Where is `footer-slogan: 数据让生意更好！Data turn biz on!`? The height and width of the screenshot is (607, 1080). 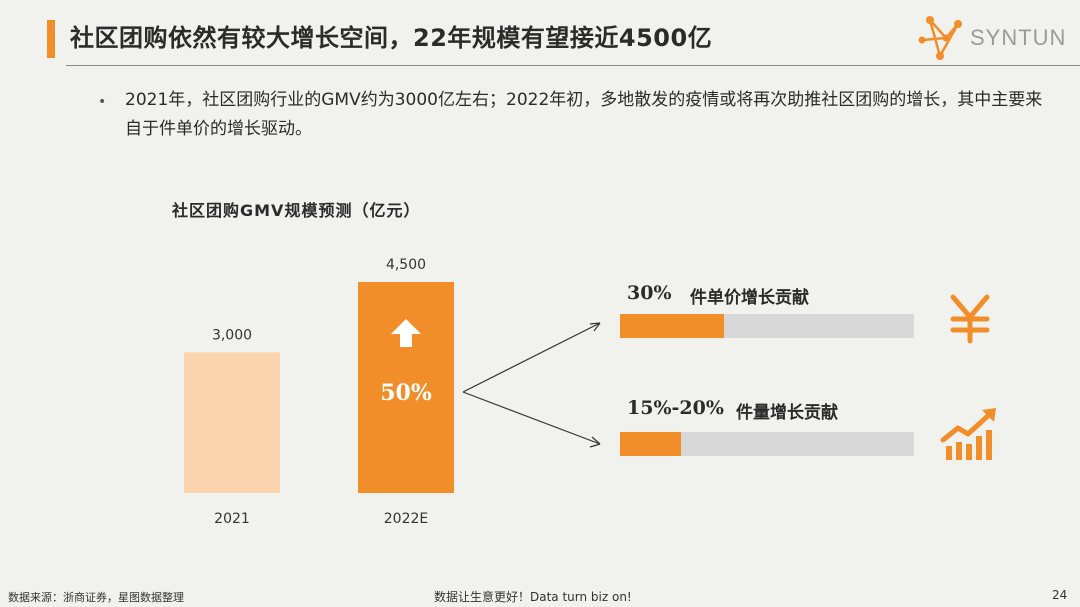
footer-slogan: 数据让生意更好！Data turn biz on! is located at coordinates (533, 597).